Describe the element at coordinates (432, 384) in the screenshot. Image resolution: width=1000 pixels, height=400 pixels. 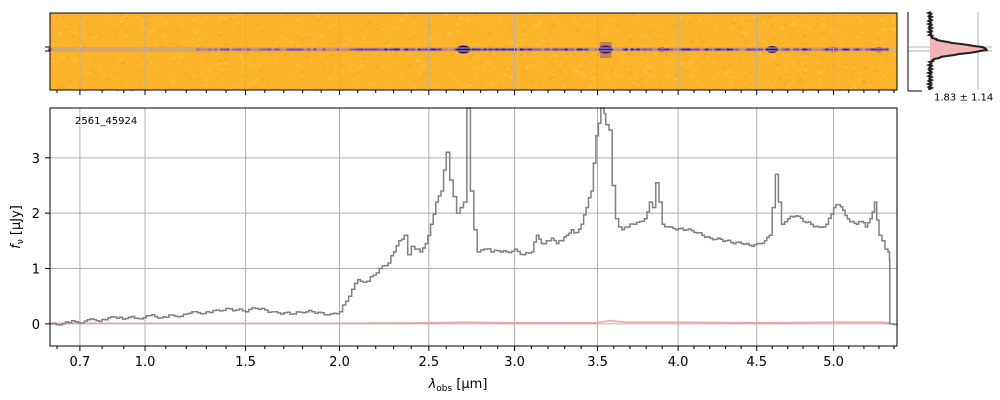
I see `x-axis-label-main: λ` at that location.